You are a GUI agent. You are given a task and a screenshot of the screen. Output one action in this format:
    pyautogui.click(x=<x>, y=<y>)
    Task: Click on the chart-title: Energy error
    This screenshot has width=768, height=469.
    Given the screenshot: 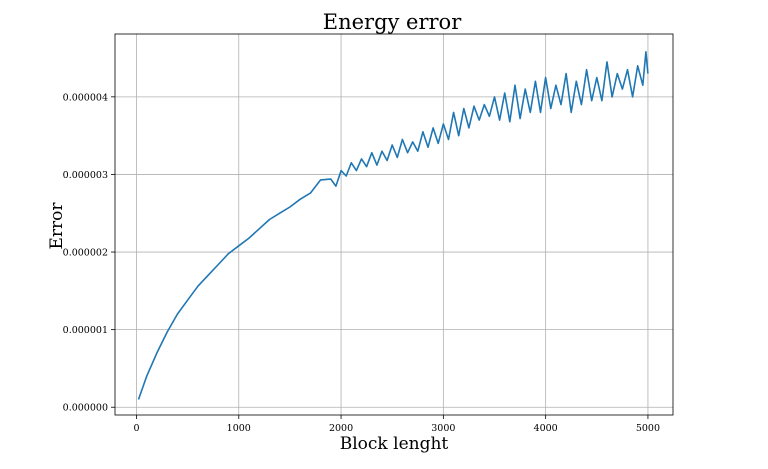 What is the action you would take?
    pyautogui.click(x=392, y=22)
    